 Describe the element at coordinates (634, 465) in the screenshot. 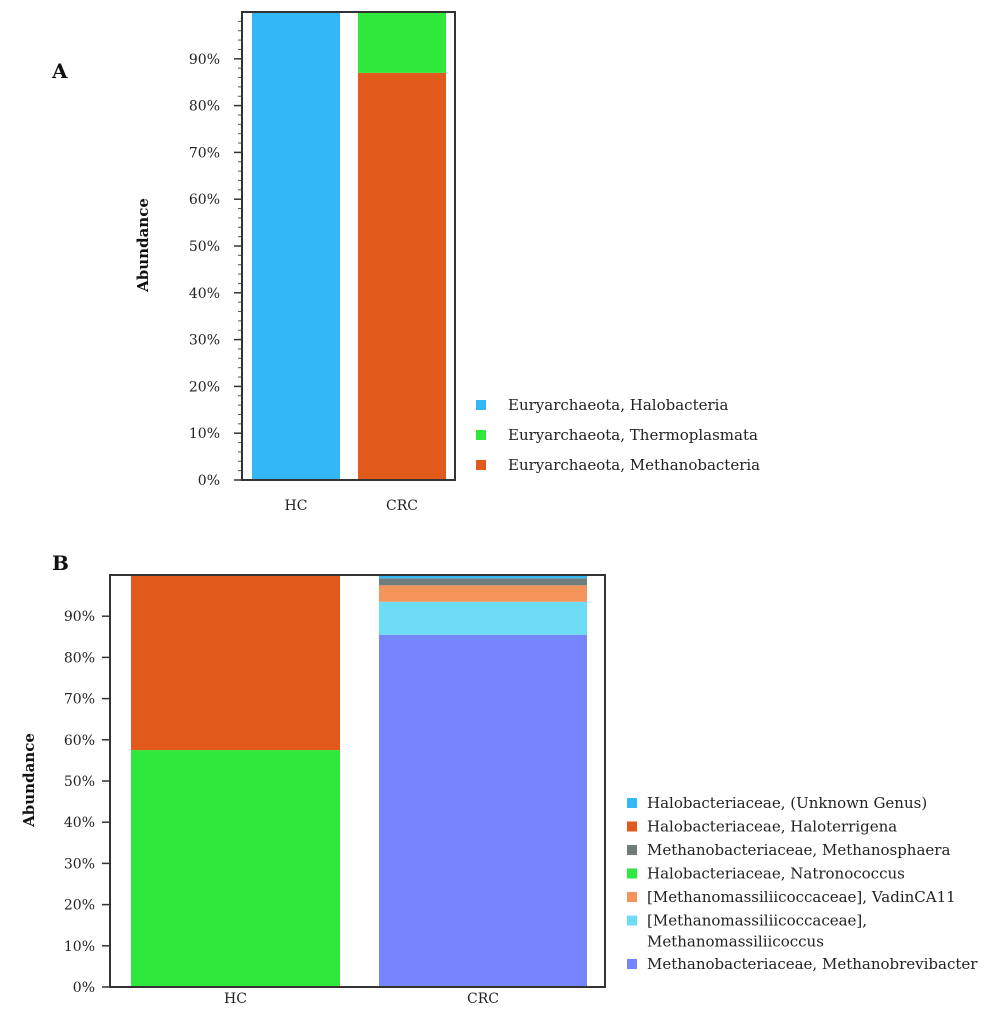

I see `legend-label: Euryarchaeota, Methanobacteria` at that location.